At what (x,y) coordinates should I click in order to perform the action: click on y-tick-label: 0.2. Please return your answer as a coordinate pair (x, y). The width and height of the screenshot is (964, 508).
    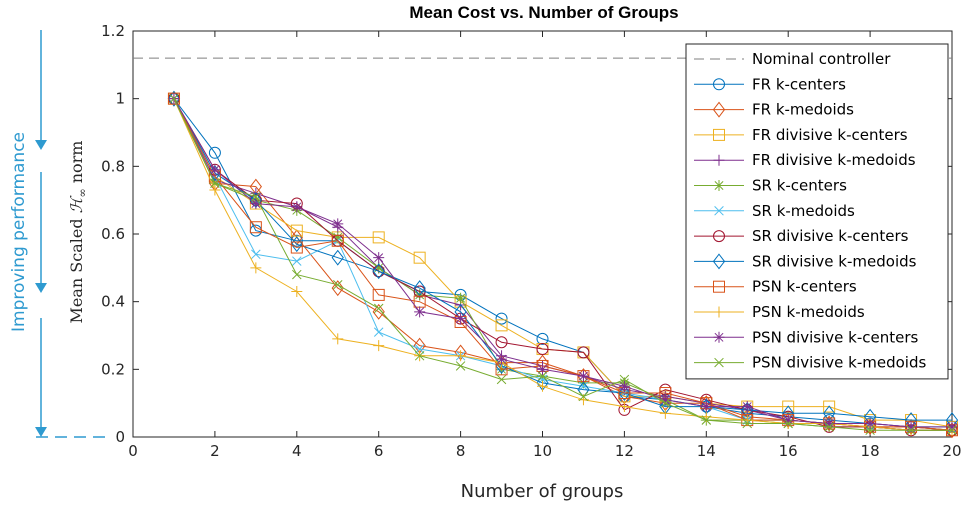
    Looking at the image, I should click on (113, 369).